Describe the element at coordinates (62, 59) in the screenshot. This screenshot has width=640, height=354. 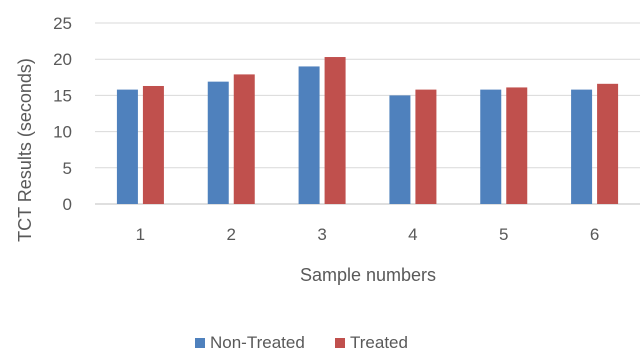
I see `y-tick-label: 20` at that location.